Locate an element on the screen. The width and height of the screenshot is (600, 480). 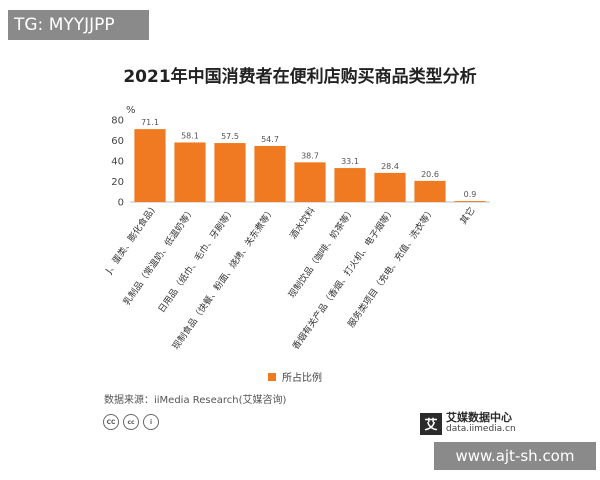
cc-attribution-icon: cc is located at coordinates (131, 422).